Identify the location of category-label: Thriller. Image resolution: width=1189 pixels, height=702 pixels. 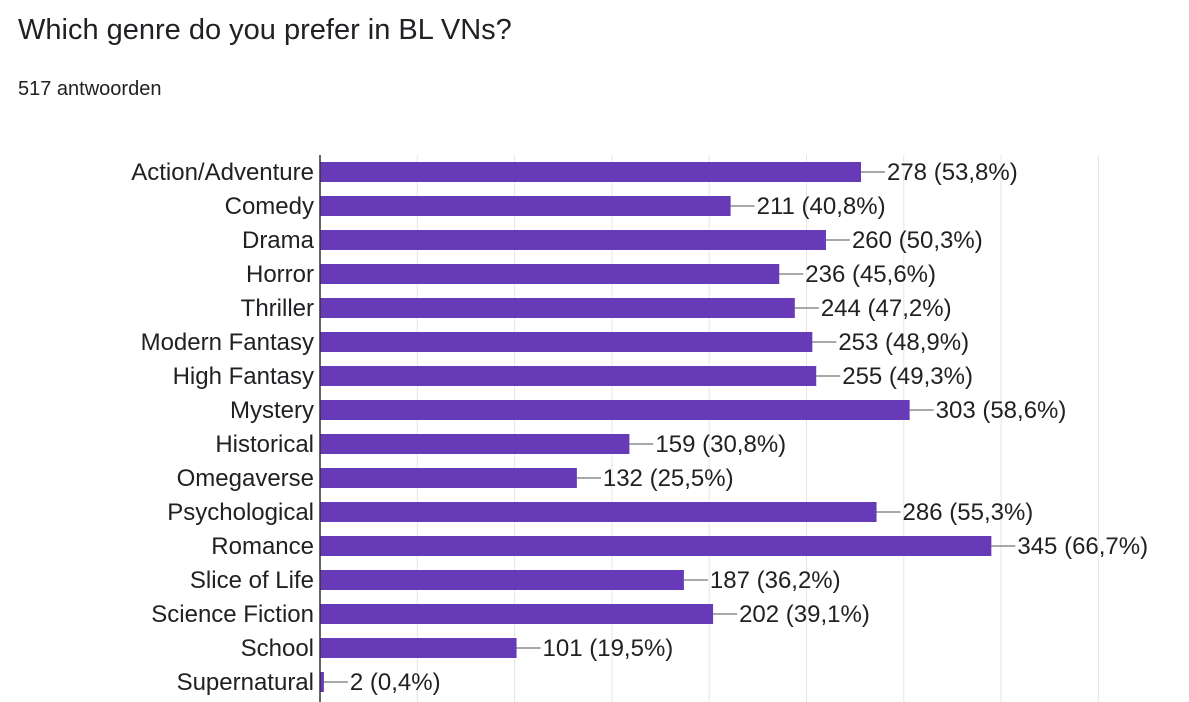
(277, 308).